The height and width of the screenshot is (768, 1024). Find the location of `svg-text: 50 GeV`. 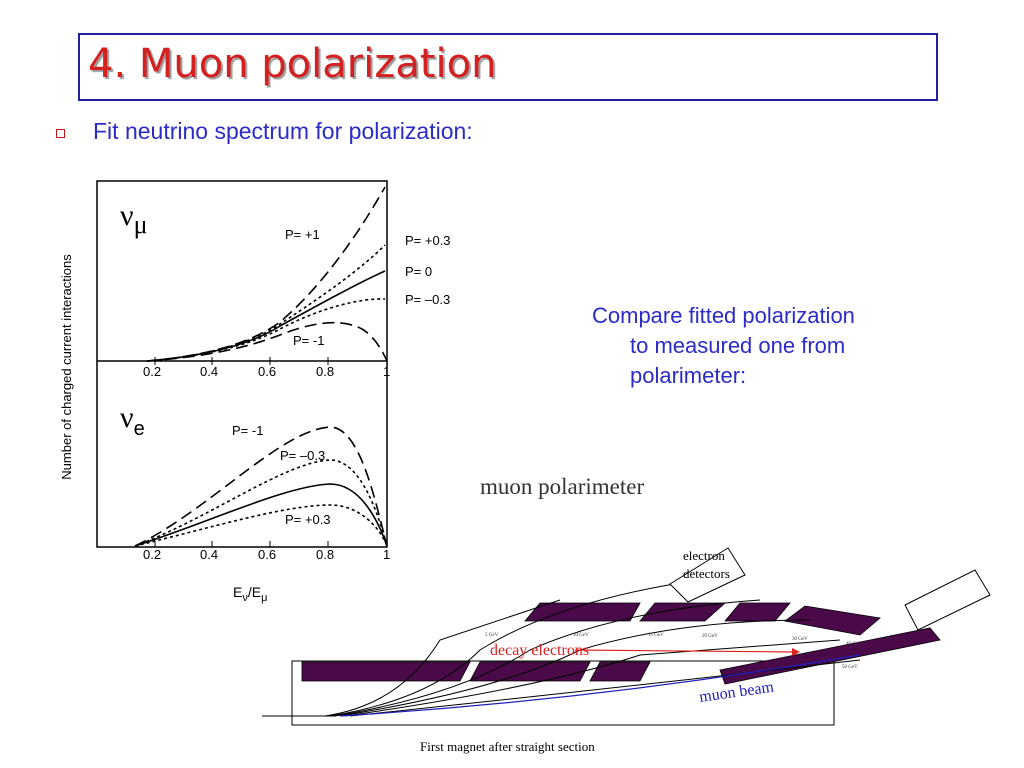

svg-text: 50 GeV is located at coordinates (850, 667).